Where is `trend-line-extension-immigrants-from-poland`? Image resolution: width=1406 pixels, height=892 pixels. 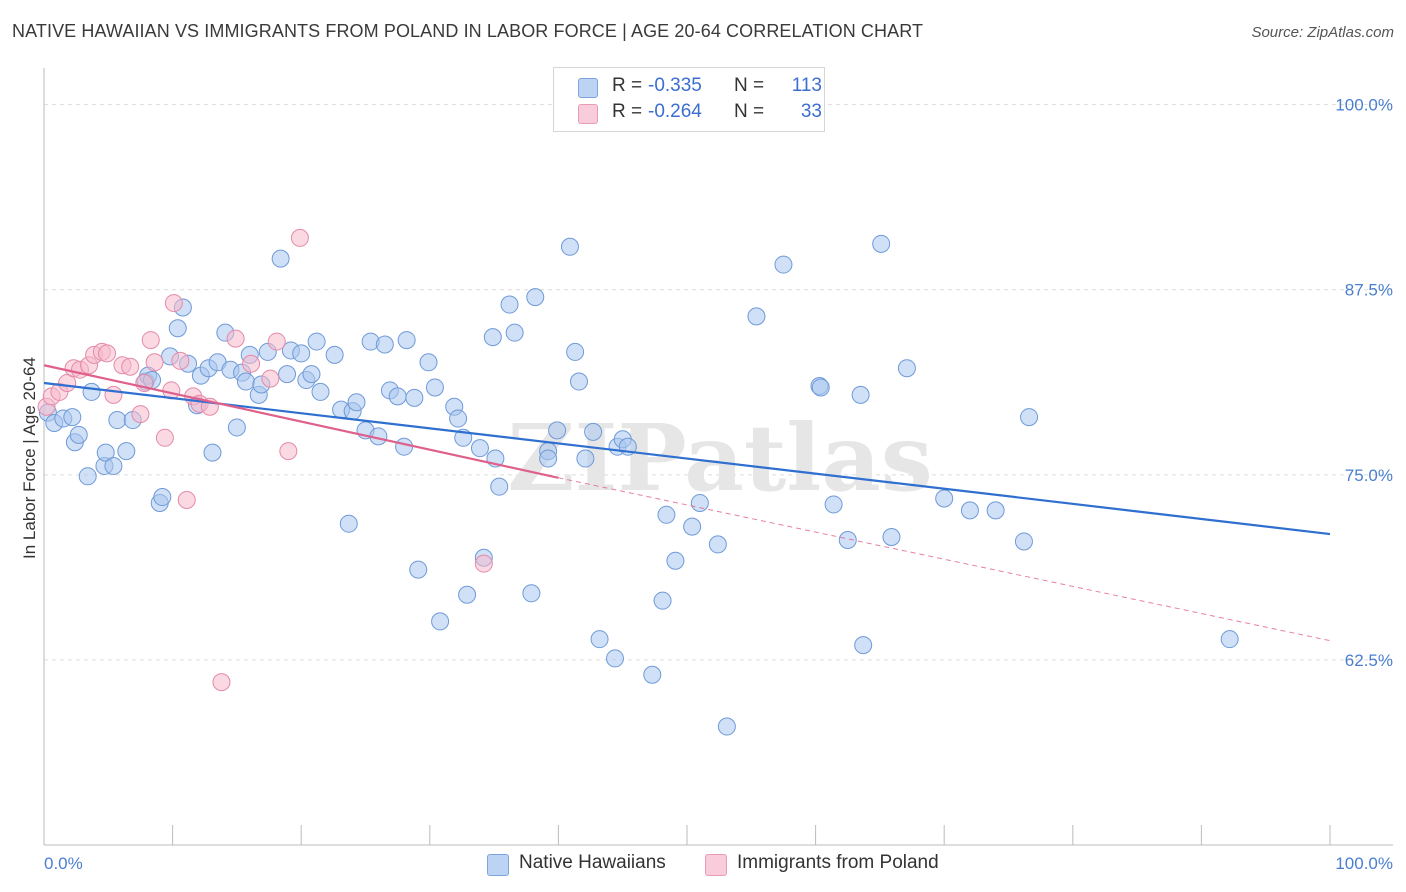 trend-line-extension-immigrants-from-poland is located at coordinates (944, 559).